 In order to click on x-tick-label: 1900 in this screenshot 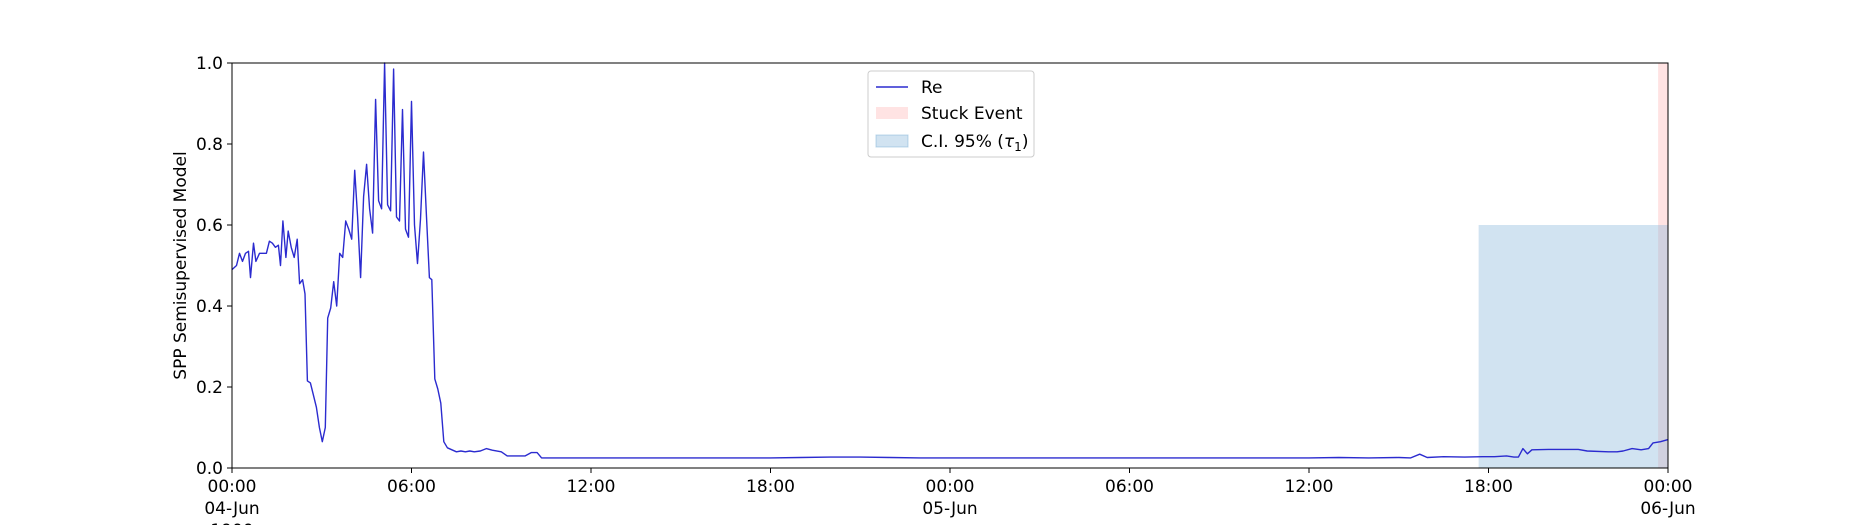, I will do `click(231, 523)`.